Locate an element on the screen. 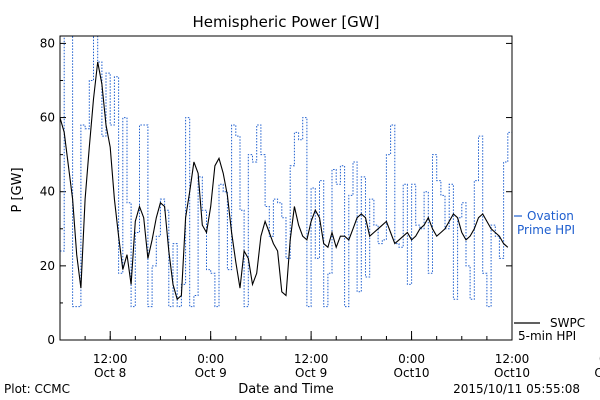 The image size is (600, 400). legend-label-ovation-prime: Ovation is located at coordinates (550, 216).